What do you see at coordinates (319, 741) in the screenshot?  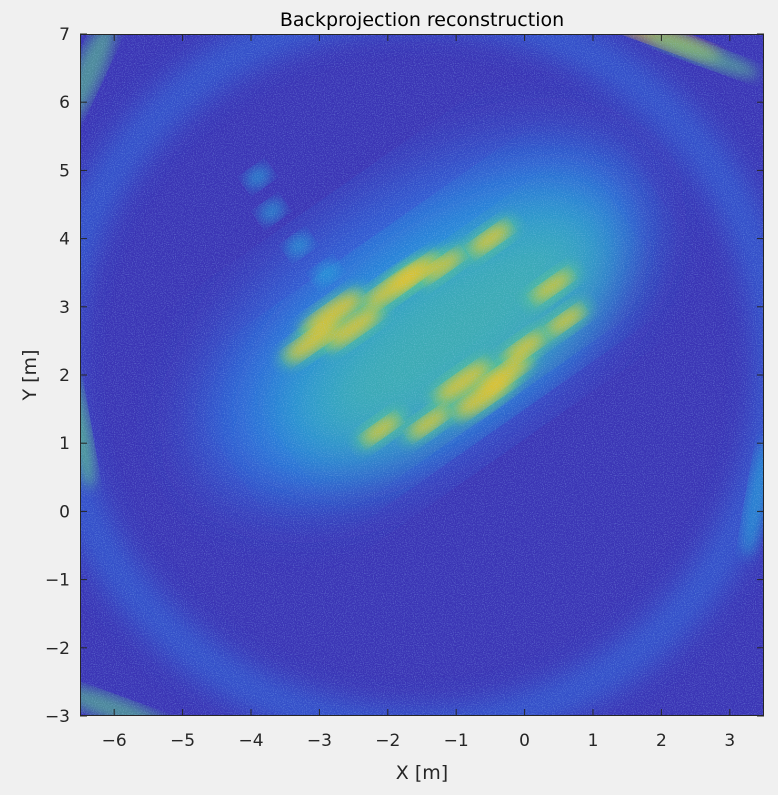 I see `x-tick-label: −3` at bounding box center [319, 741].